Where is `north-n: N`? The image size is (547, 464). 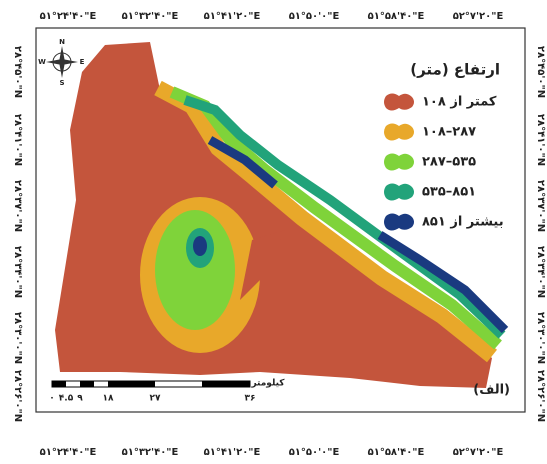
north-n: N is located at coordinates (62, 42).